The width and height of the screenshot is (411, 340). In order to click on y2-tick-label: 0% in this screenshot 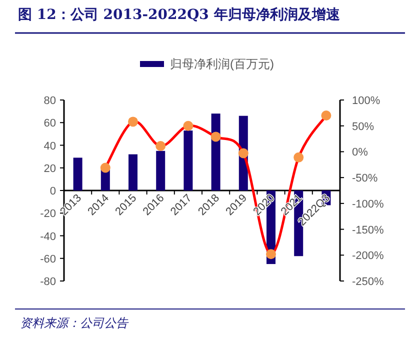, I will do `click(360, 152)`.